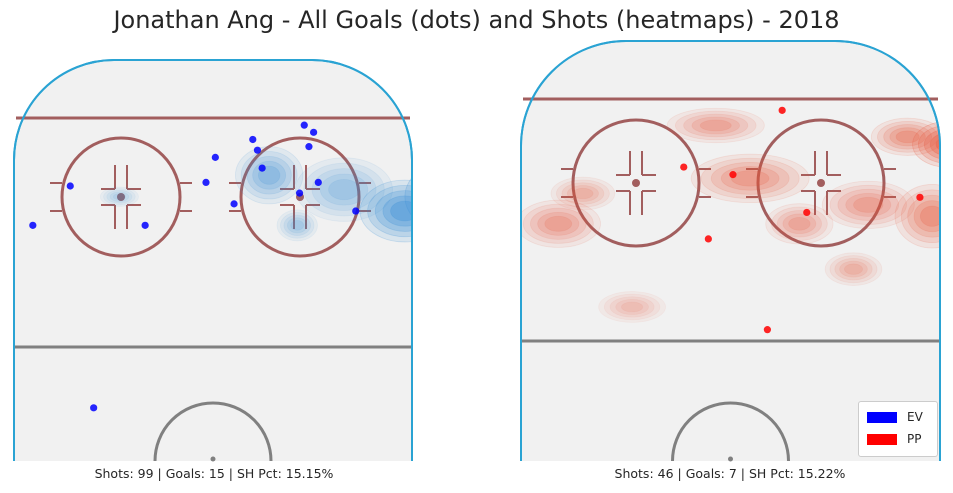  I want to click on stats-caption-pp: Shots: 46 | Goals: 7 | SH Pct: 15.22%, so click(730, 473).